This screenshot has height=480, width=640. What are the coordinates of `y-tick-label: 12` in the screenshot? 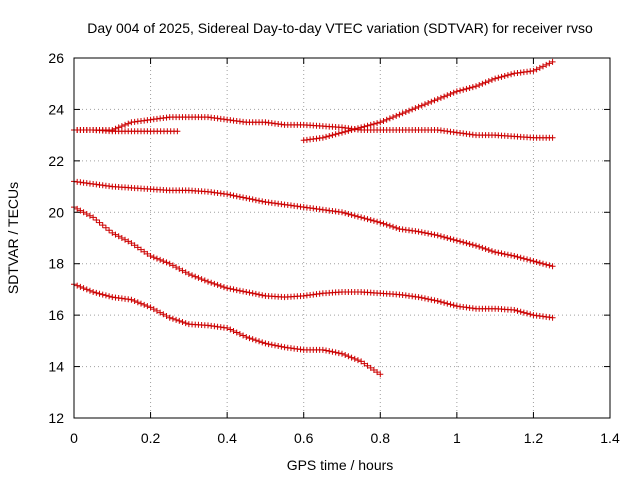 It's located at (56, 418).